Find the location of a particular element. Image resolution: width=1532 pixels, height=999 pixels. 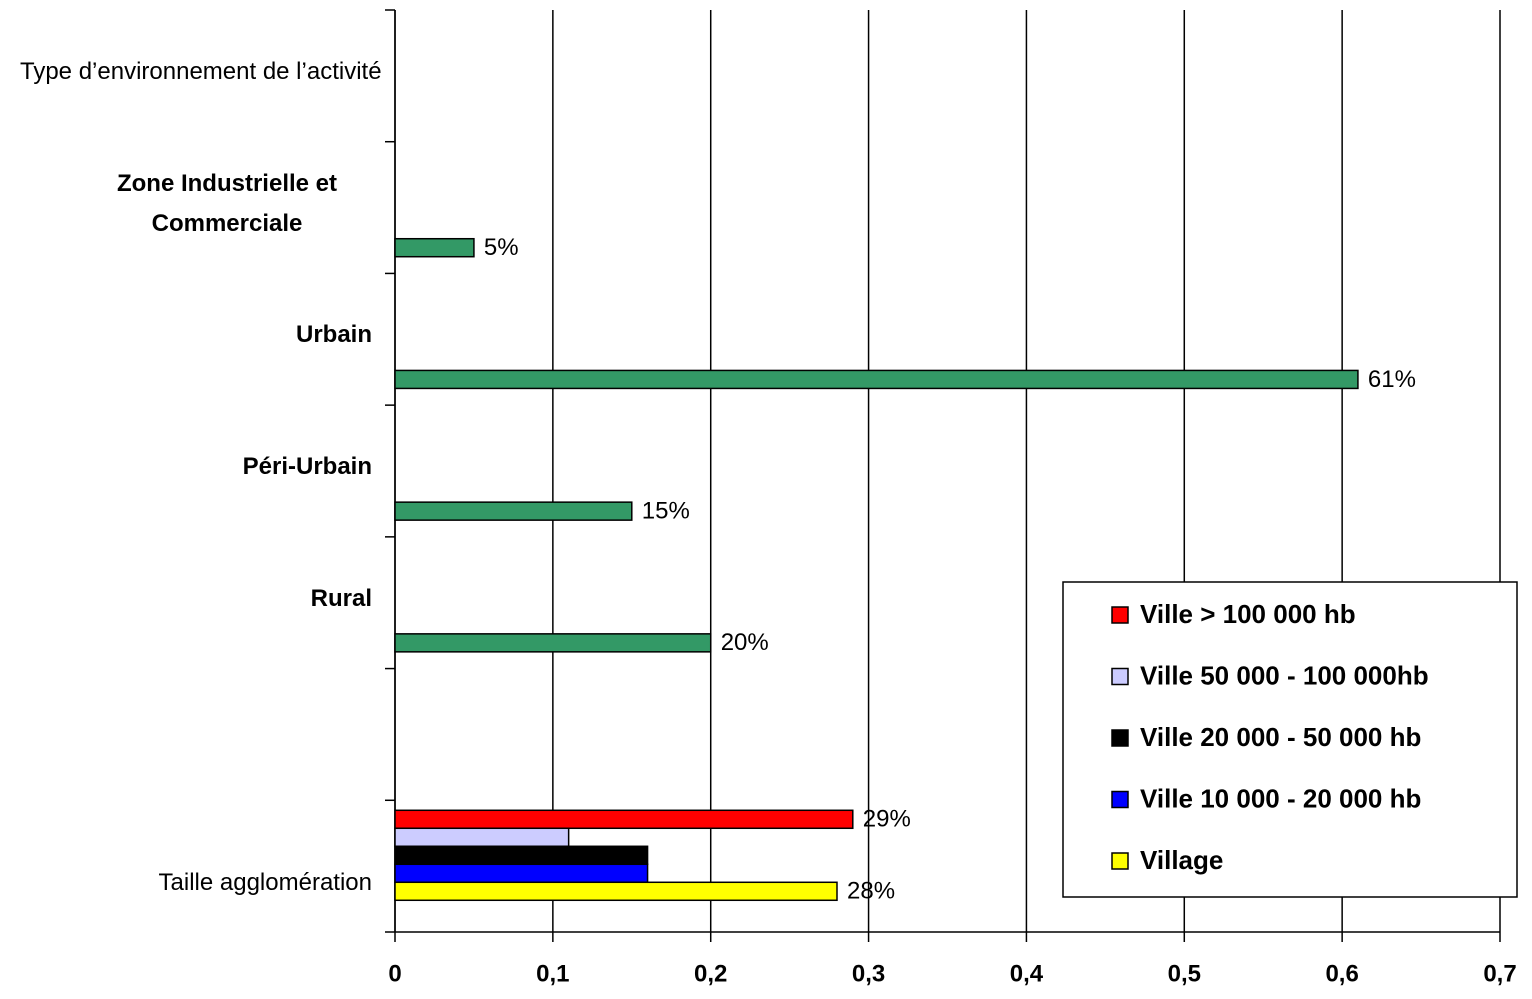

y-tick-label-text: Péri-Urbain is located at coordinates (307, 467).